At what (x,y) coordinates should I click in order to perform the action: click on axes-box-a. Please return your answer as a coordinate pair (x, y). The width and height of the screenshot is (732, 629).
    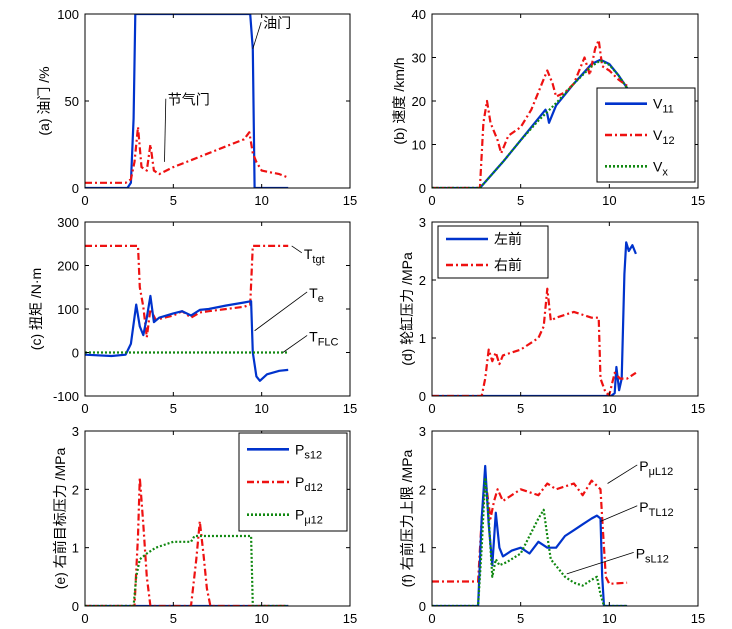
    Looking at the image, I should click on (217, 101).